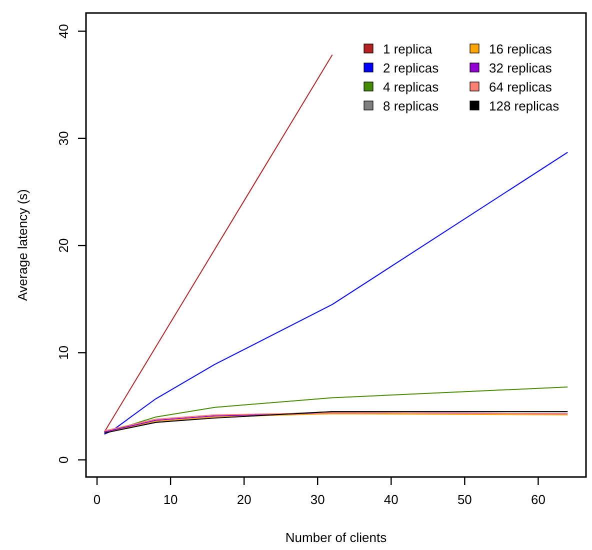 The image size is (592, 550). What do you see at coordinates (63, 352) in the screenshot?
I see `y-tick-label: 10` at bounding box center [63, 352].